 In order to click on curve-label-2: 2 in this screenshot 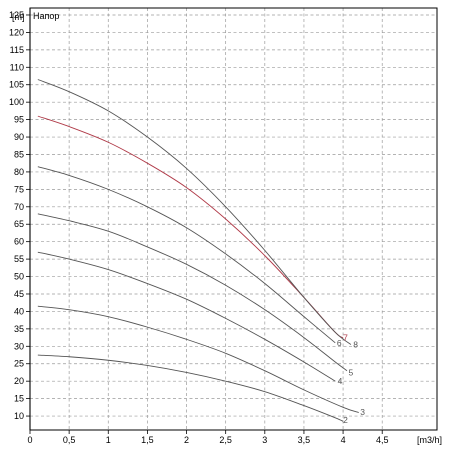, I will do `click(345, 420)`.